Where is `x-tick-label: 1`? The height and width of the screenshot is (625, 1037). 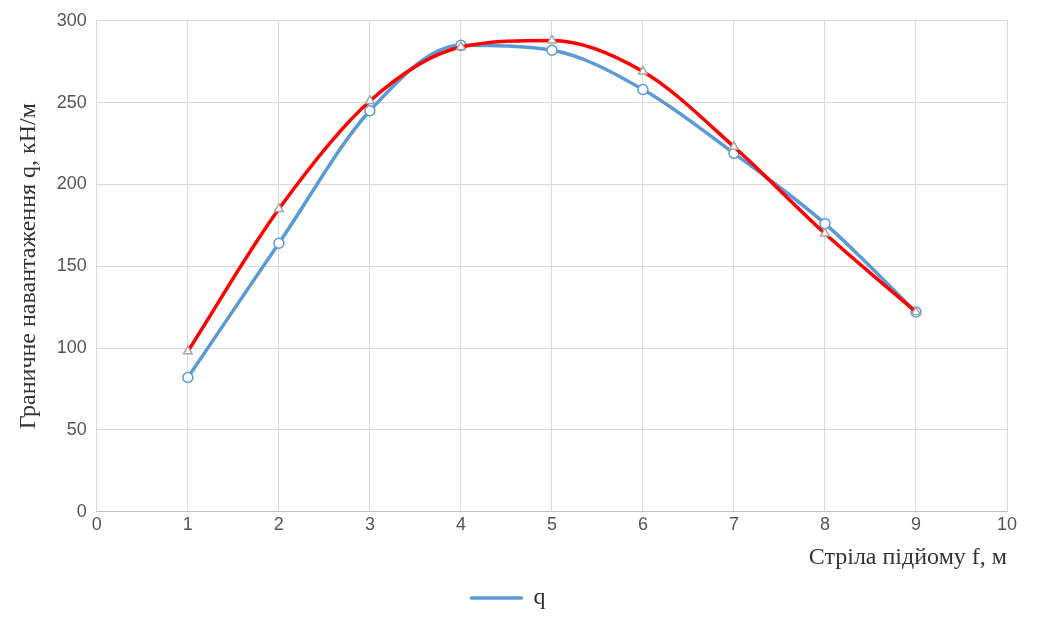 x-tick-label: 1 is located at coordinates (187, 524).